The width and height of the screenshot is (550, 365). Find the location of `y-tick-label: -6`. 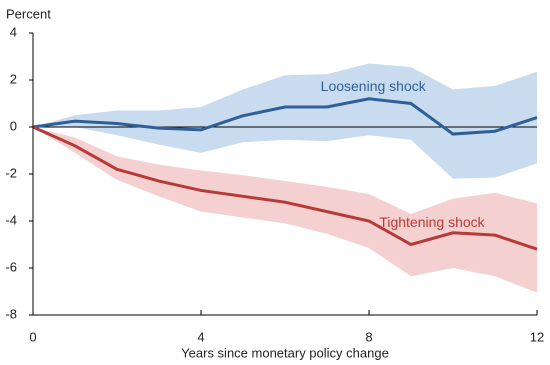

y-tick-label: -6 is located at coordinates (11, 266).